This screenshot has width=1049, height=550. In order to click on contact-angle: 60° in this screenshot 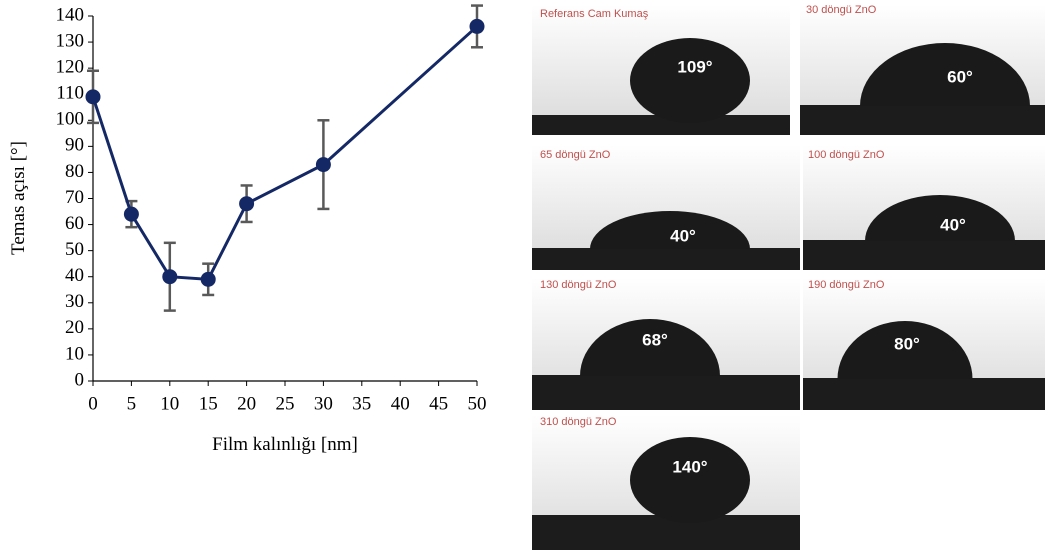, I will do `click(960, 76)`.